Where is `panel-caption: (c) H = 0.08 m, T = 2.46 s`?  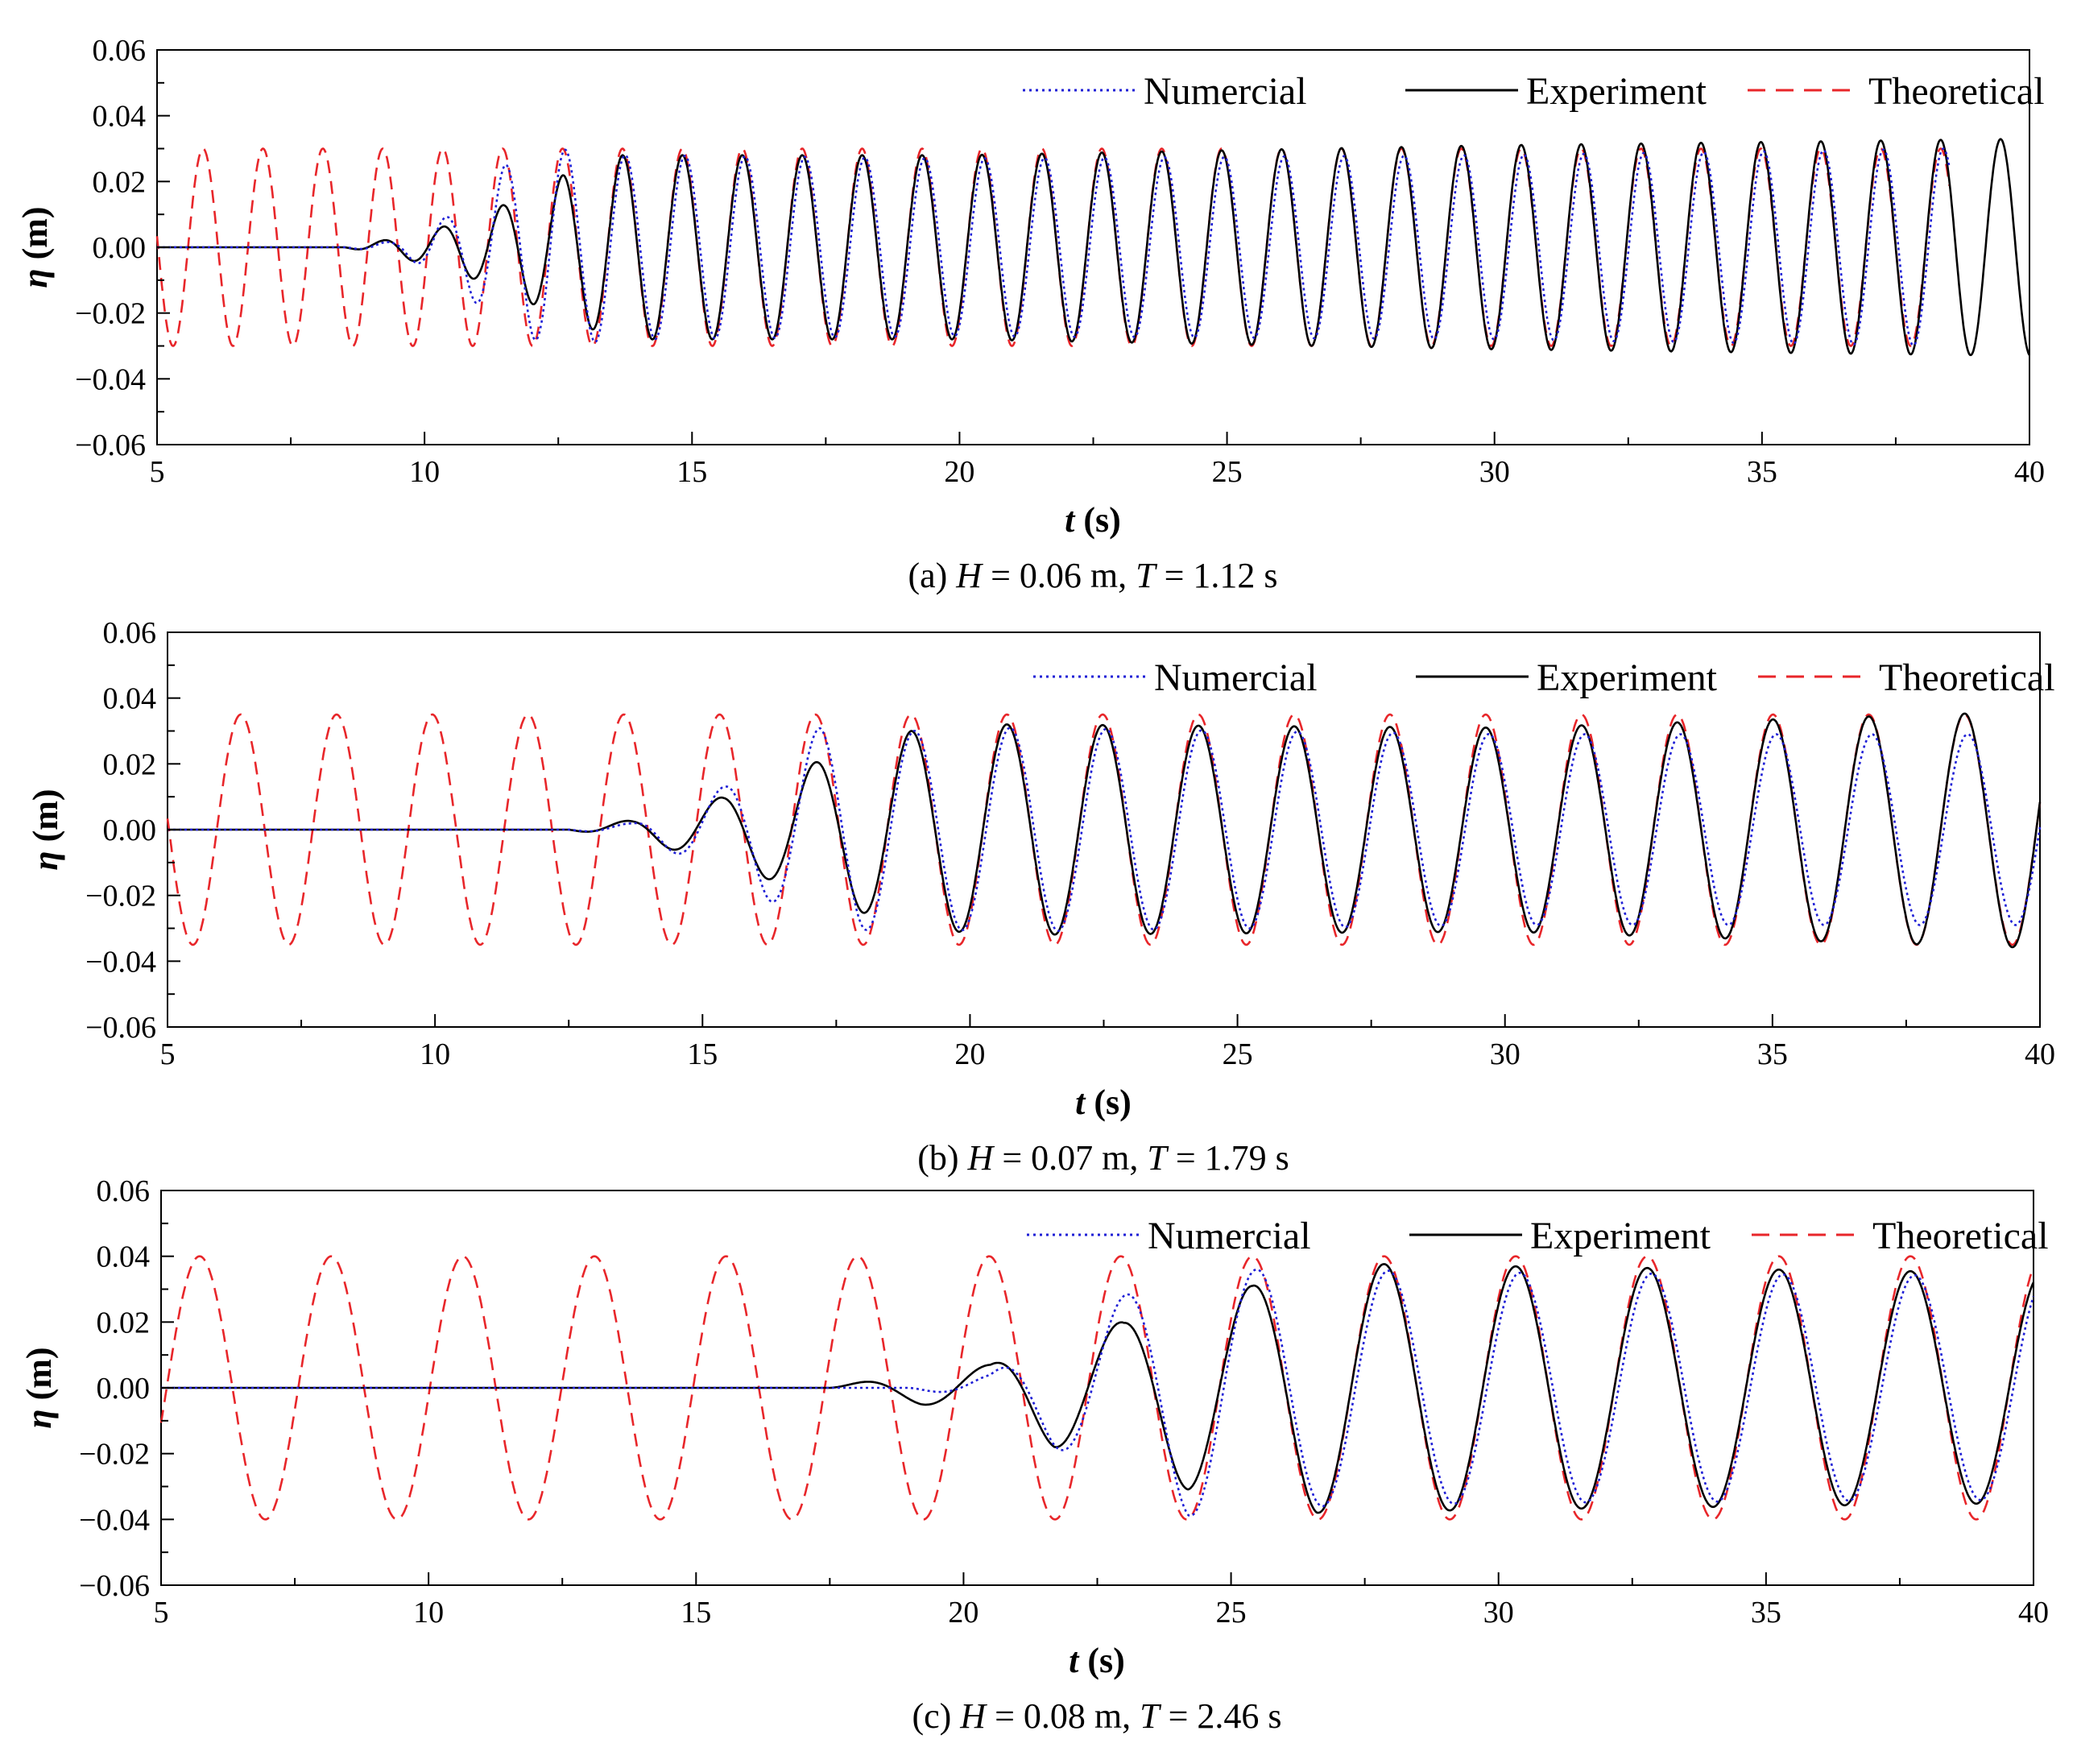
panel-caption: (c) H = 0.08 m, T = 2.46 s is located at coordinates (1096, 1716).